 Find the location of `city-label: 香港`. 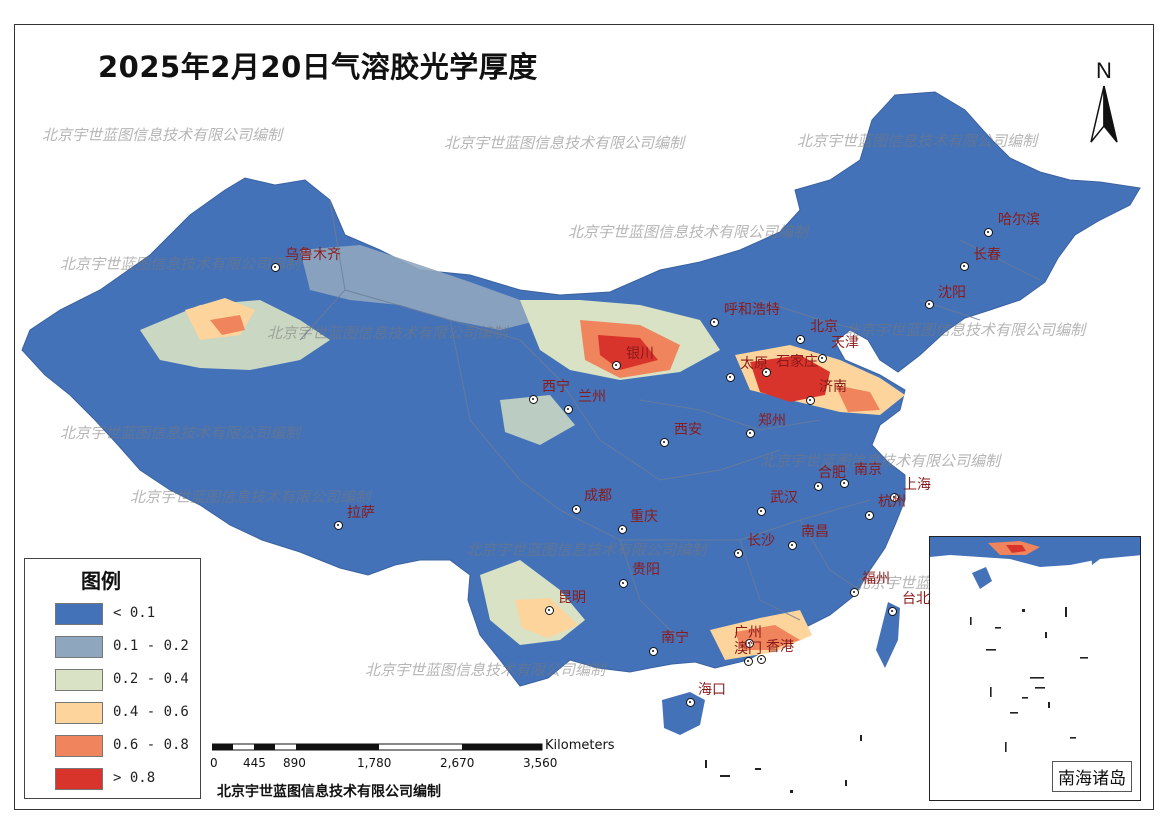

city-label: 香港 is located at coordinates (780, 647).